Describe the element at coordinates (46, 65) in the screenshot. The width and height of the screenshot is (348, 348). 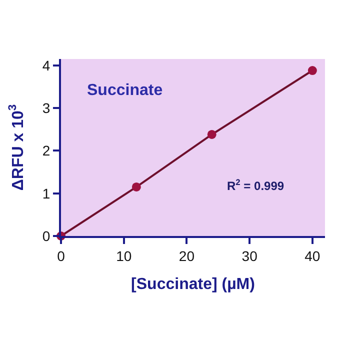
I see `y-tick-label: 4` at that location.